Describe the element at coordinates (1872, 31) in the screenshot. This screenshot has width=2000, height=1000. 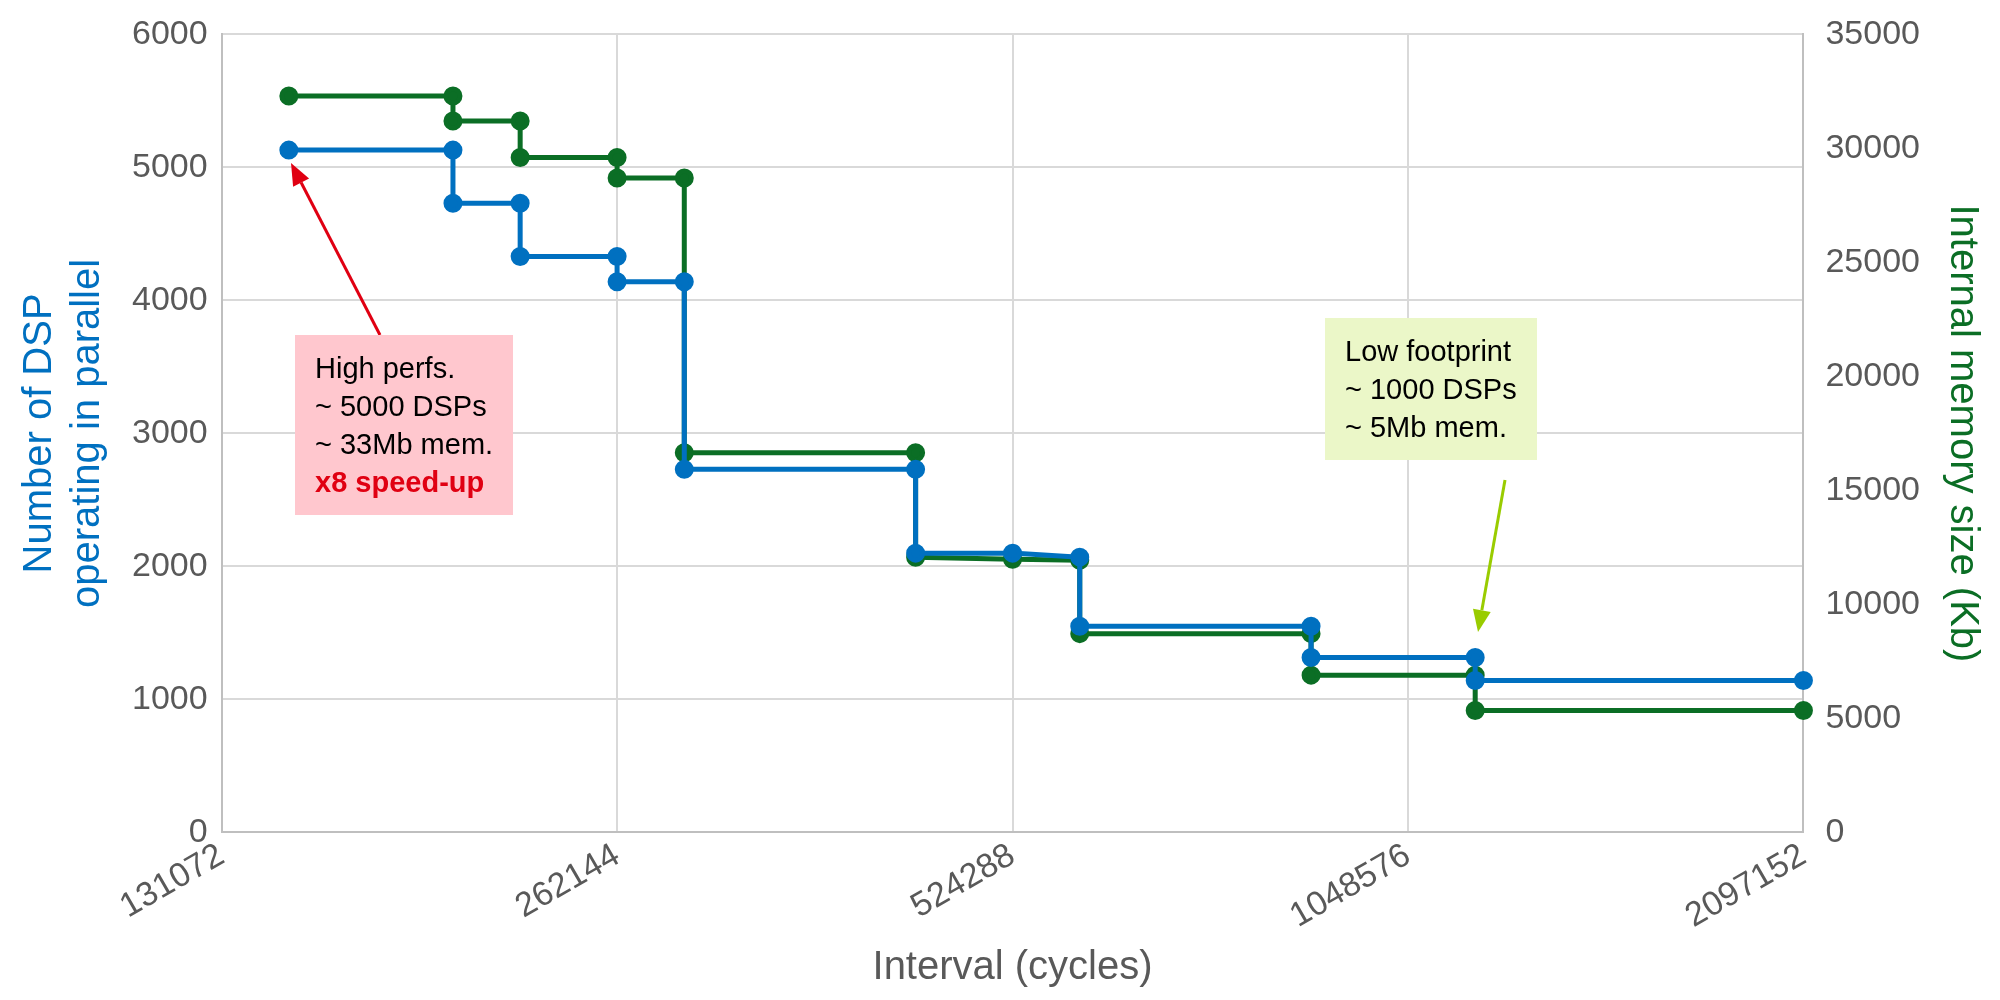
I see `y2-tick-label: 35000` at that location.